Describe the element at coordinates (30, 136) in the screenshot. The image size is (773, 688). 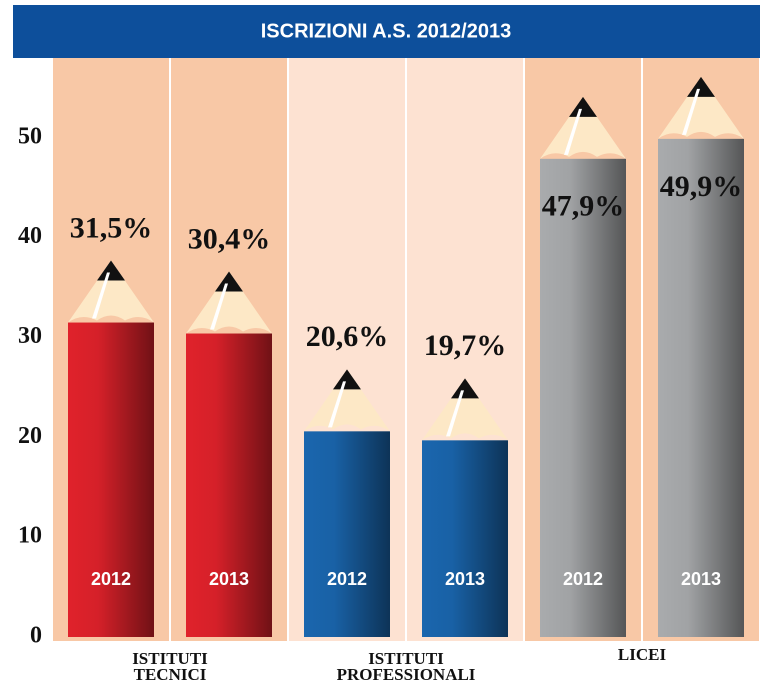
I see `y-tick-label: 50` at that location.